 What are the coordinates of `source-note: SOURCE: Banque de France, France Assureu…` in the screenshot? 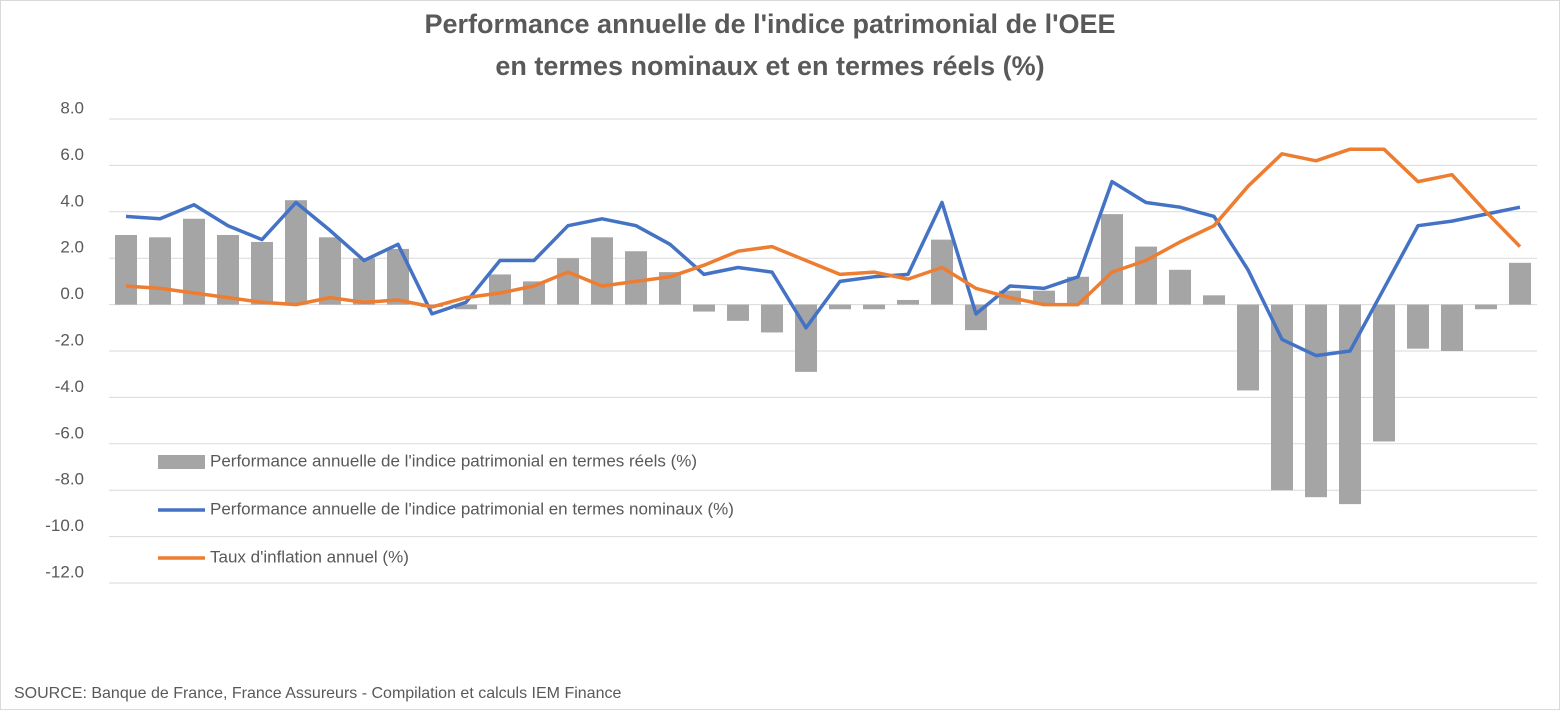 It's located at (317, 693).